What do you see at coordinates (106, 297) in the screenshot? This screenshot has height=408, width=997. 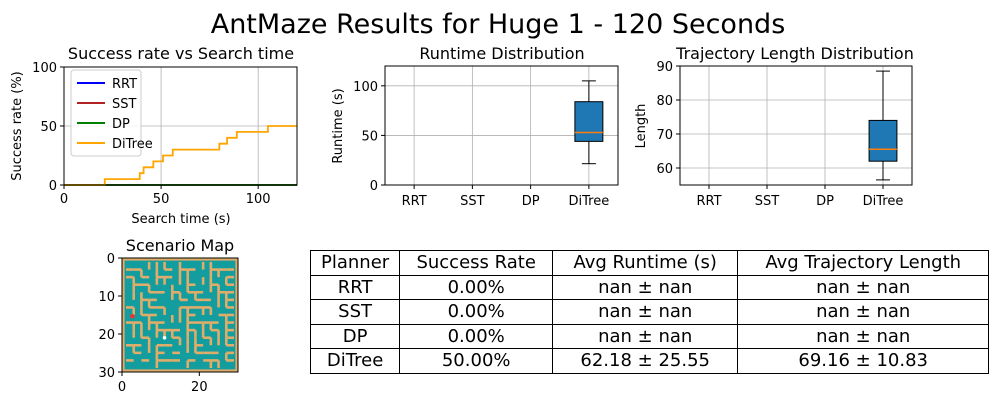 I see `y-tick-label: 10` at bounding box center [106, 297].